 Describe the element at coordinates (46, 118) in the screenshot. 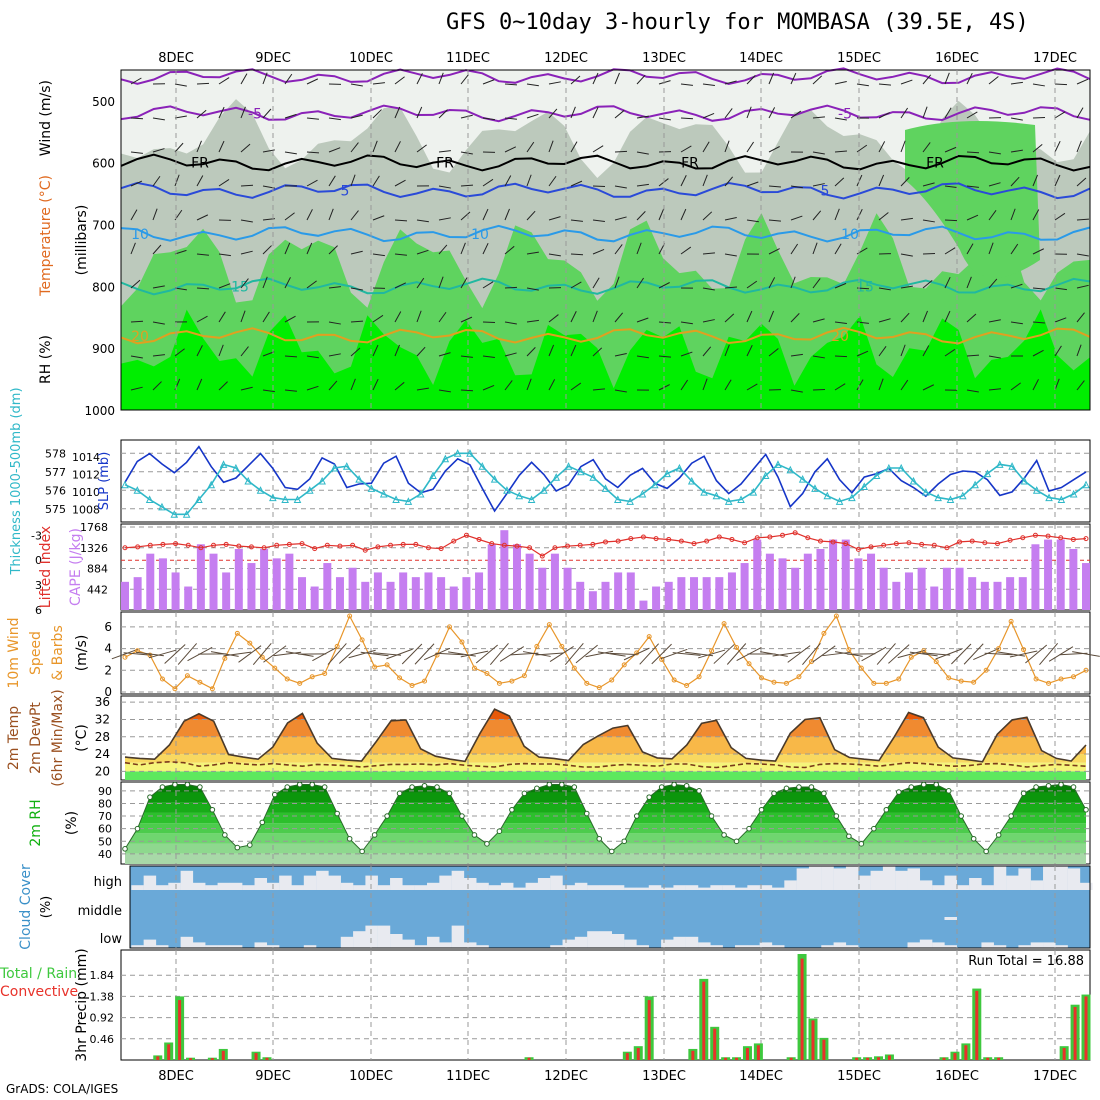

I see `wind-axis-label: Wind (m/s)` at that location.